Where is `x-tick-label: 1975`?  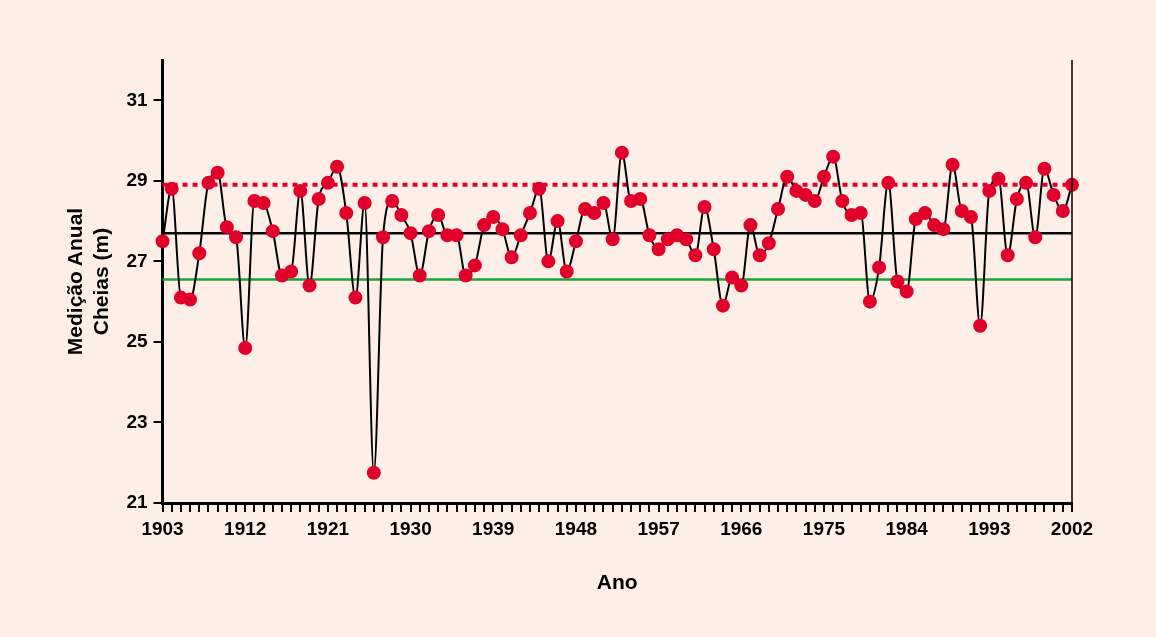 x-tick-label: 1975 is located at coordinates (824, 528).